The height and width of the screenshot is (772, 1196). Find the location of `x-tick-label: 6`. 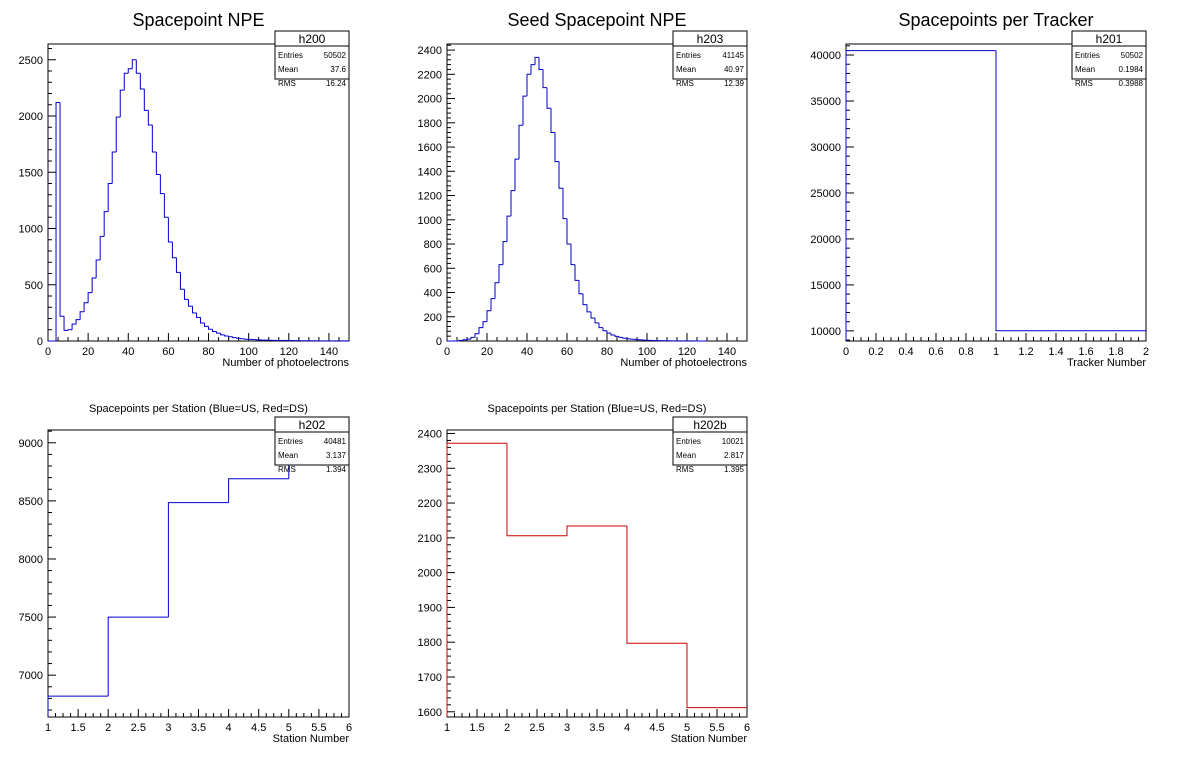

x-tick-label: 6 is located at coordinates (747, 728).